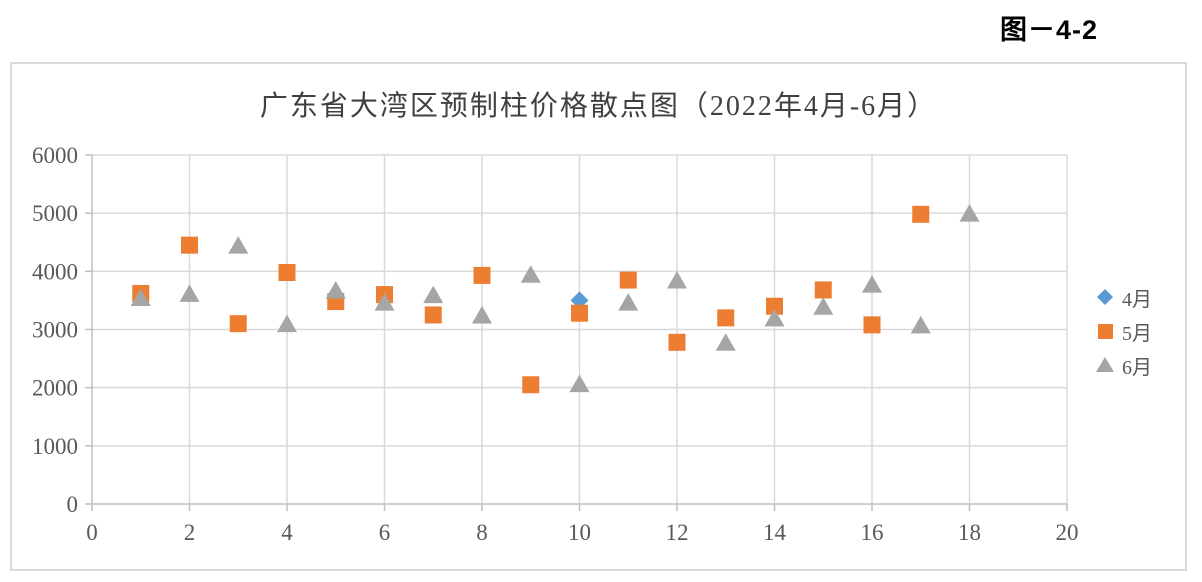  What do you see at coordinates (1137, 299) in the screenshot?
I see `legend-label-apr: 4月` at bounding box center [1137, 299].